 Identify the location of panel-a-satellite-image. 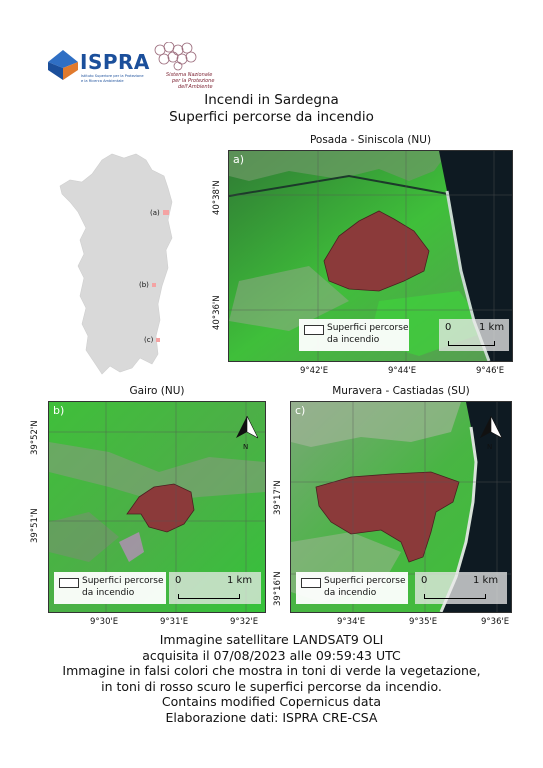
(370, 256).